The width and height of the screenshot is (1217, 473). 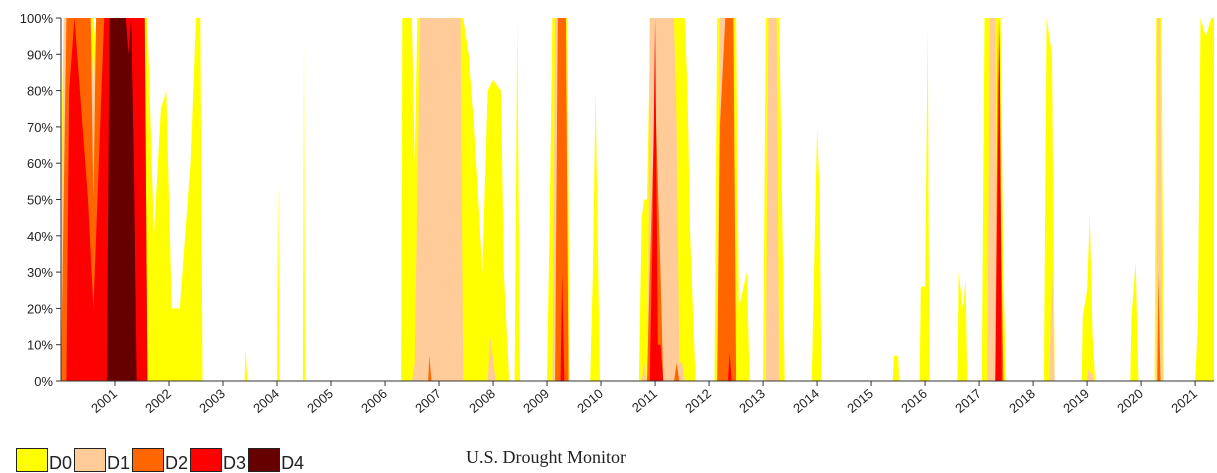 I want to click on y-tick-label: 20%, so click(x=40, y=308).